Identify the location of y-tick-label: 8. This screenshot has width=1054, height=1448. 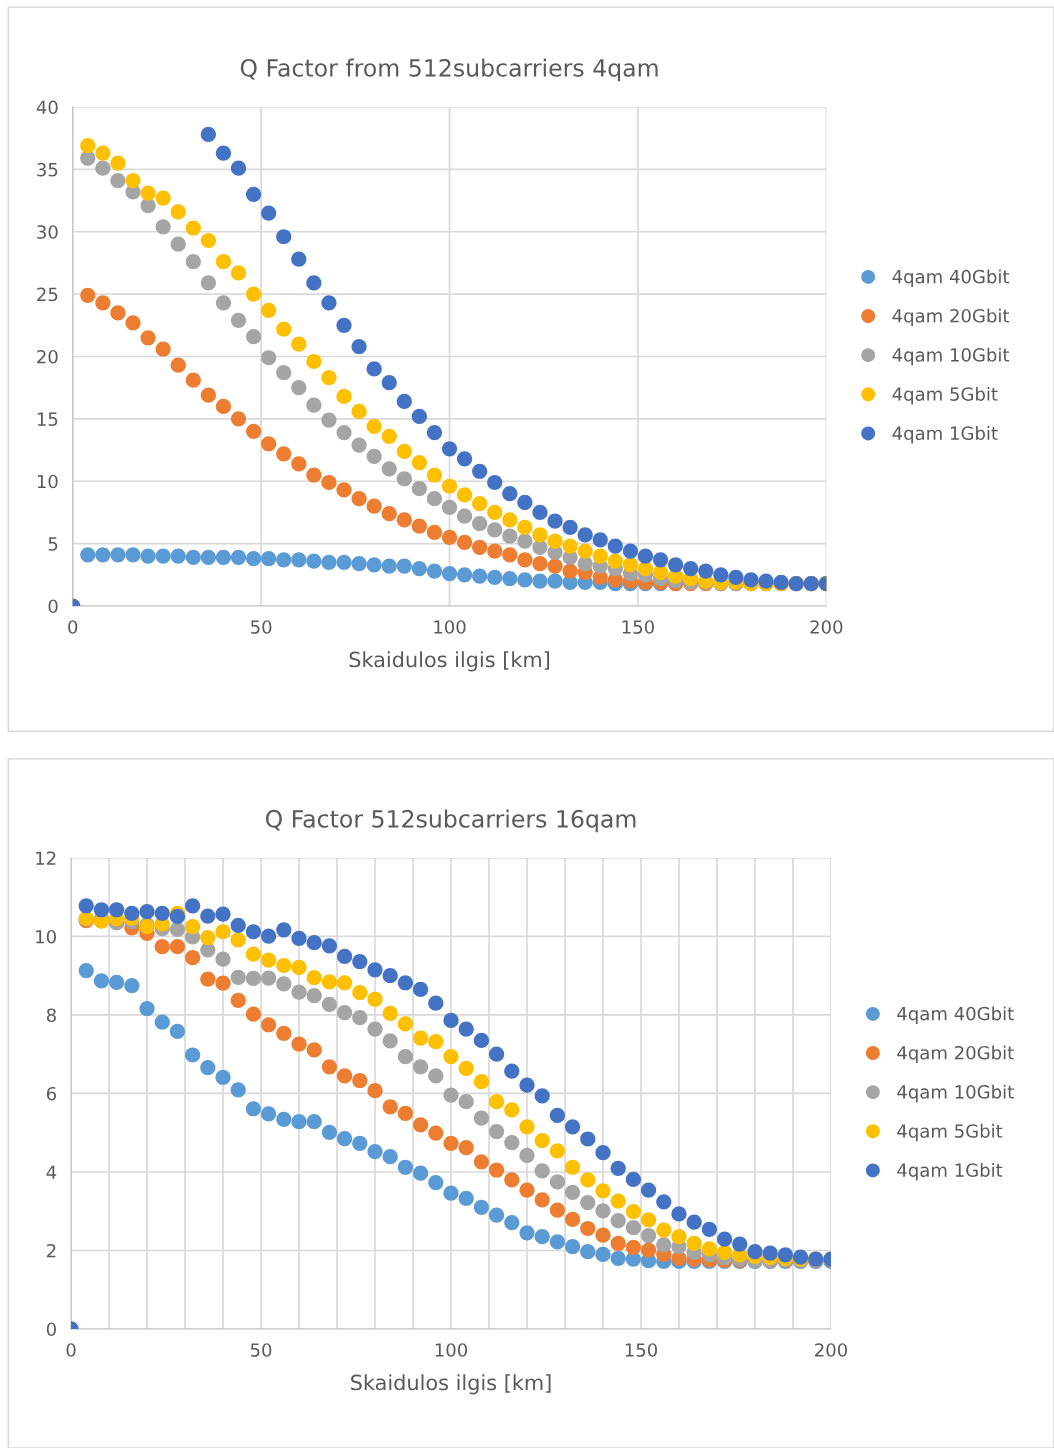
(51, 1015).